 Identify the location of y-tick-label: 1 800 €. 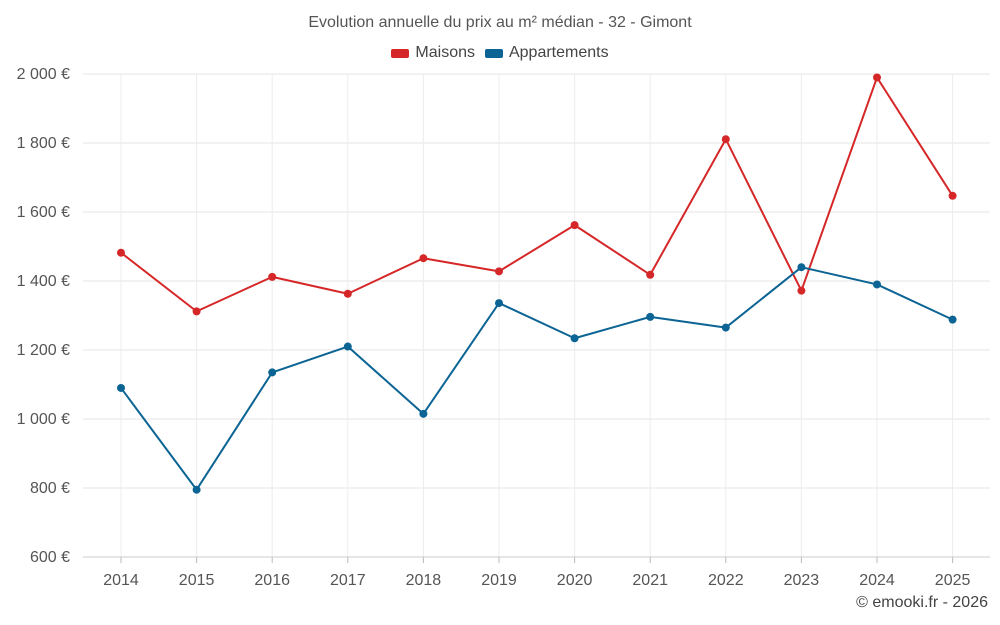
(43, 143).